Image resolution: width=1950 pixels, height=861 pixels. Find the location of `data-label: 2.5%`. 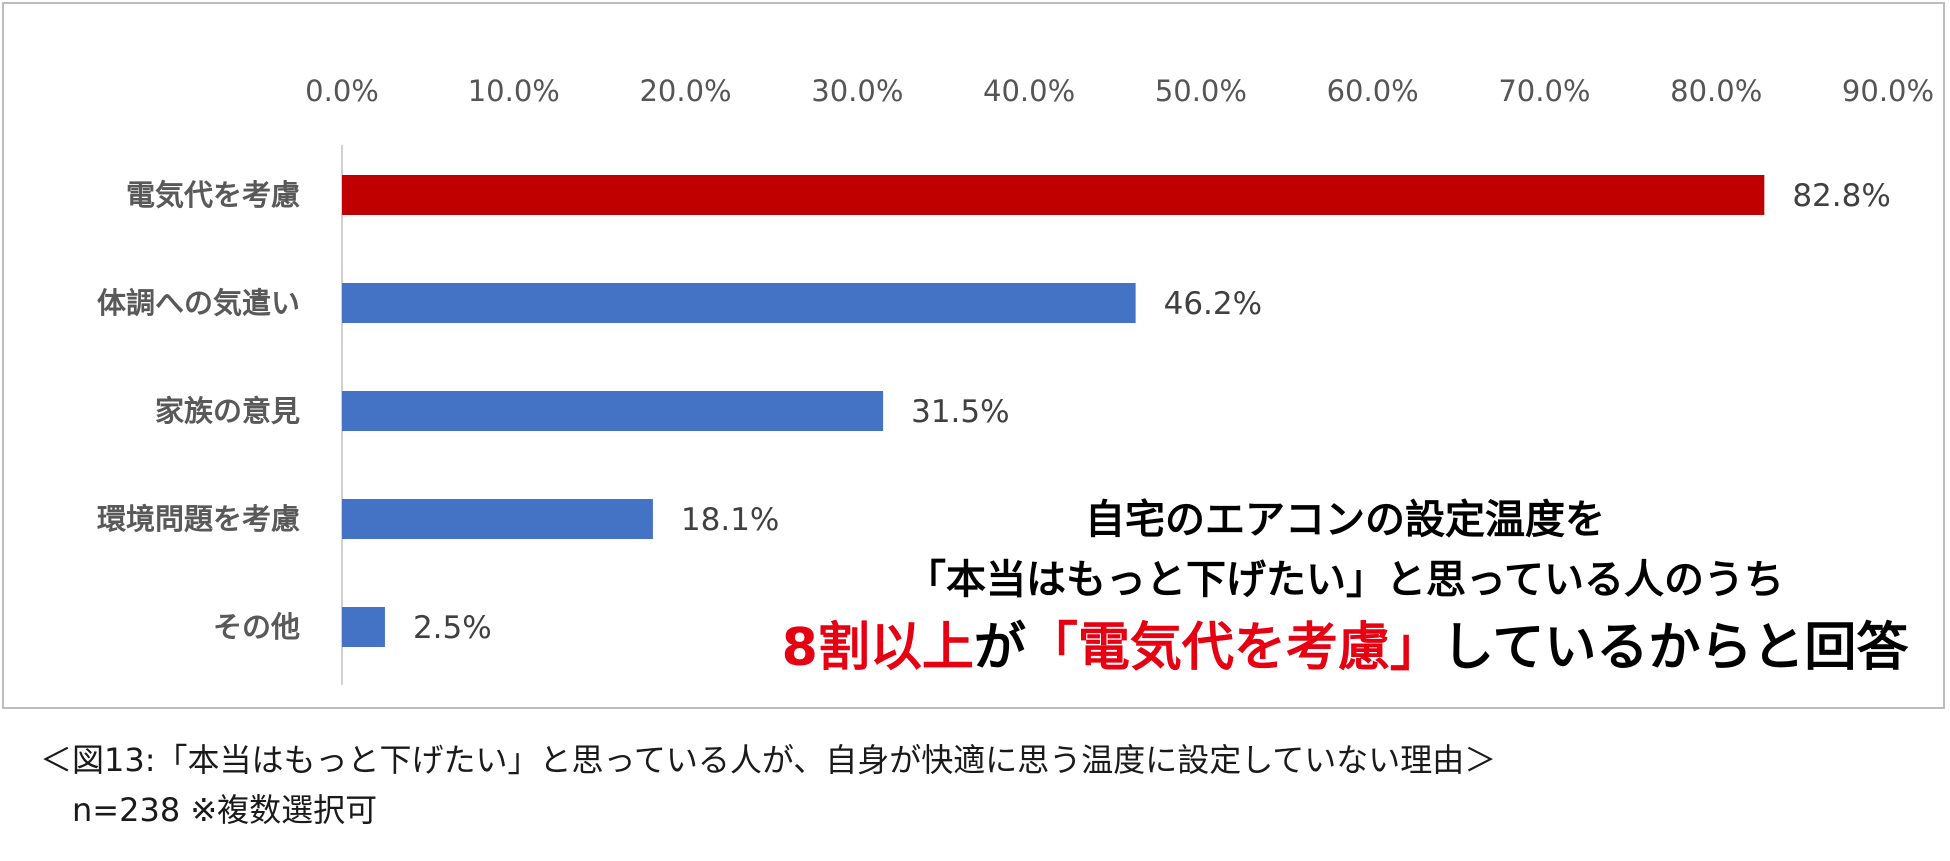

data-label: 2.5% is located at coordinates (452, 628).